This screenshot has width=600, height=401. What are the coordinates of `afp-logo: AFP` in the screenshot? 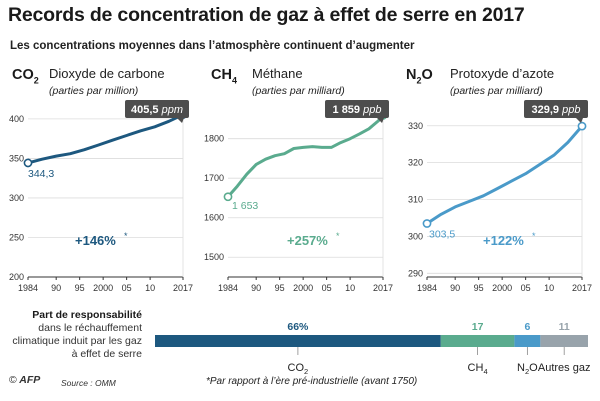 It's located at (30, 380).